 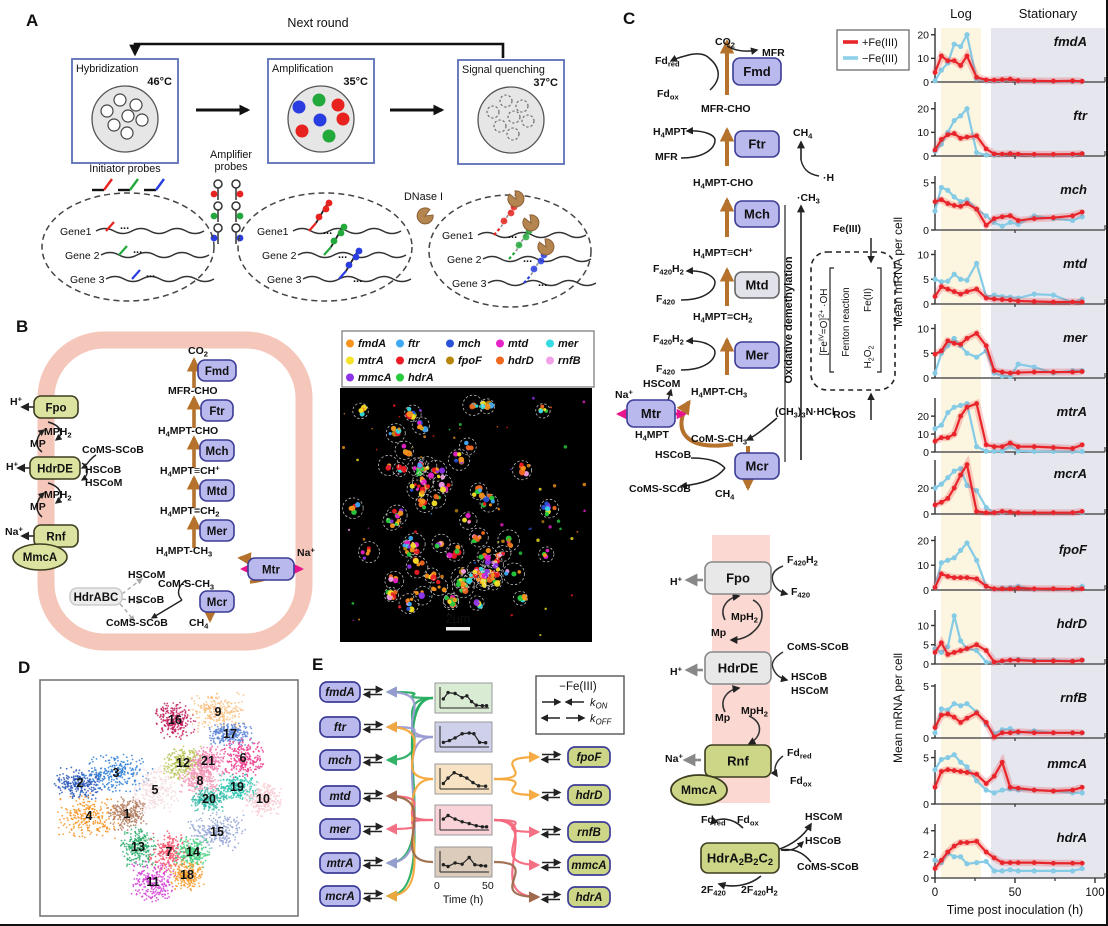 What do you see at coordinates (414, 344) in the screenshot?
I see `legend-item-ftr: ftr` at bounding box center [414, 344].